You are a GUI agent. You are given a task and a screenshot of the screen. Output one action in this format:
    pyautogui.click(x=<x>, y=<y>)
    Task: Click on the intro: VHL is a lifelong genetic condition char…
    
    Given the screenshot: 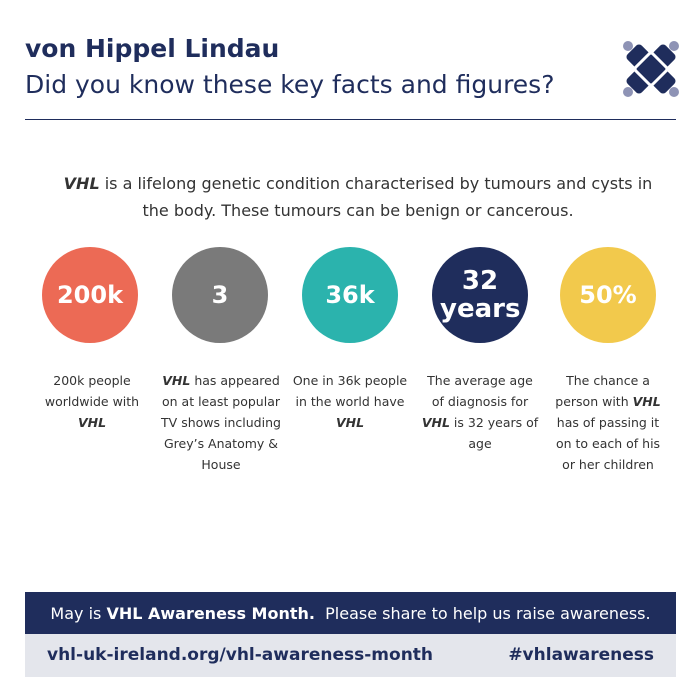 What is the action you would take?
    pyautogui.click(x=358, y=197)
    